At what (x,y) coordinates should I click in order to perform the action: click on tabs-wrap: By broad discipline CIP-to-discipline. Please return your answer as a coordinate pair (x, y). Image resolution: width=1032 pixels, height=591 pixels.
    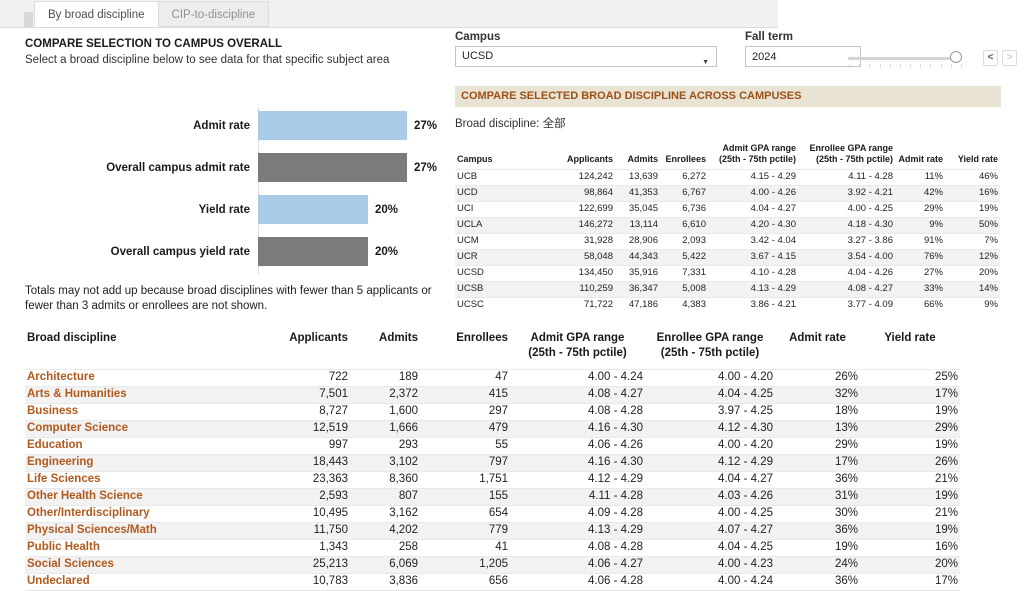
    Looking at the image, I should click on (152, 13).